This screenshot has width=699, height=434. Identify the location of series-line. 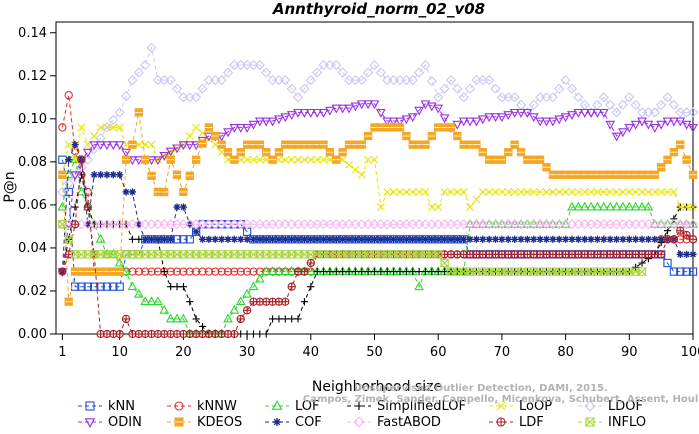
(351, 248).